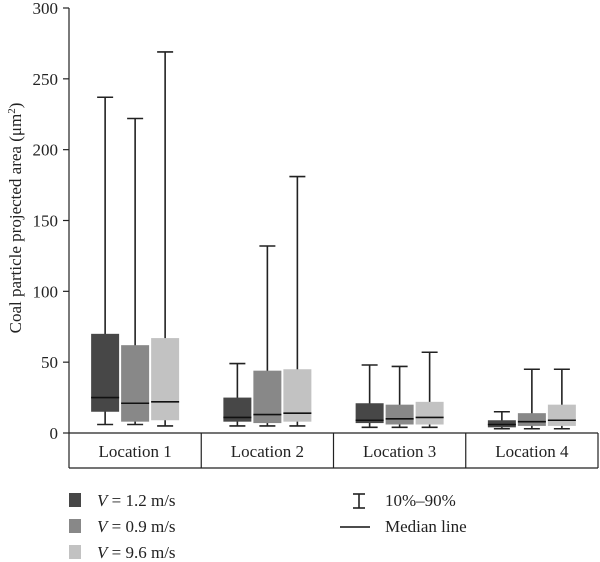  I want to click on y-tick-label: 150, so click(46, 221).